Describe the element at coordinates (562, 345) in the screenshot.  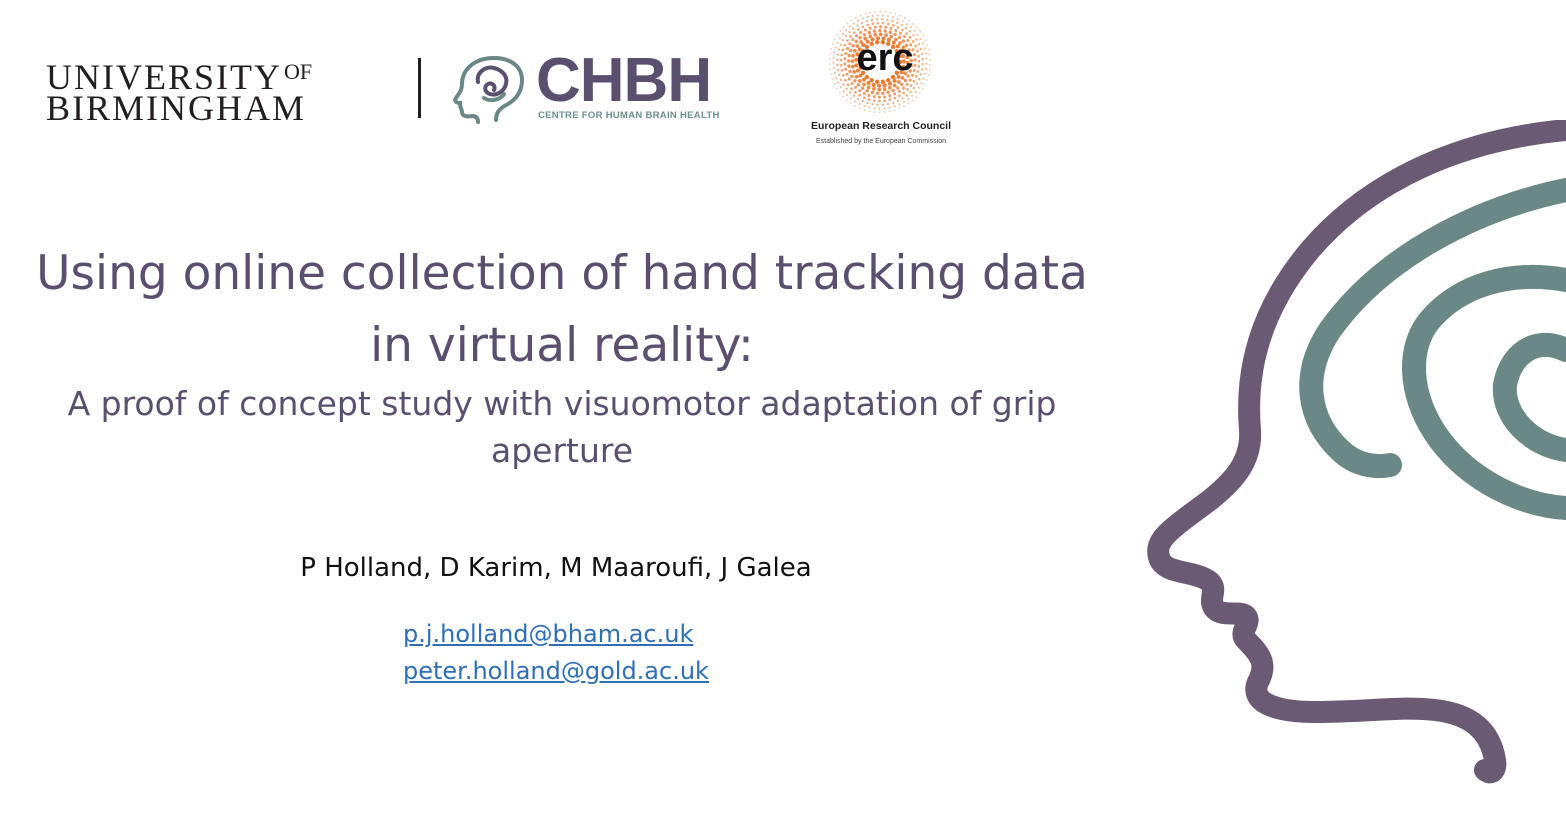
I see `title-line-2: in virtual reality:` at that location.